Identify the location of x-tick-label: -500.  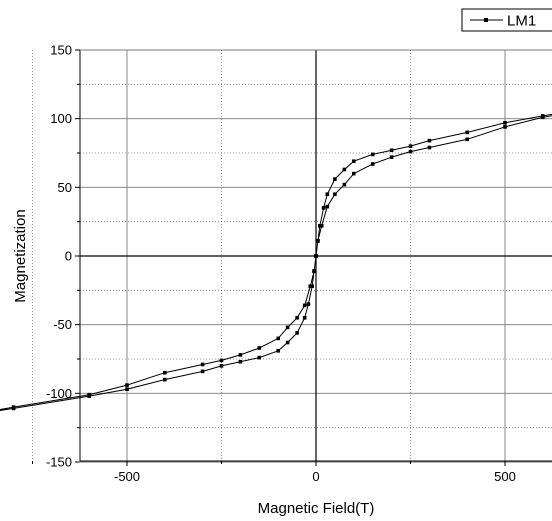
(127, 476).